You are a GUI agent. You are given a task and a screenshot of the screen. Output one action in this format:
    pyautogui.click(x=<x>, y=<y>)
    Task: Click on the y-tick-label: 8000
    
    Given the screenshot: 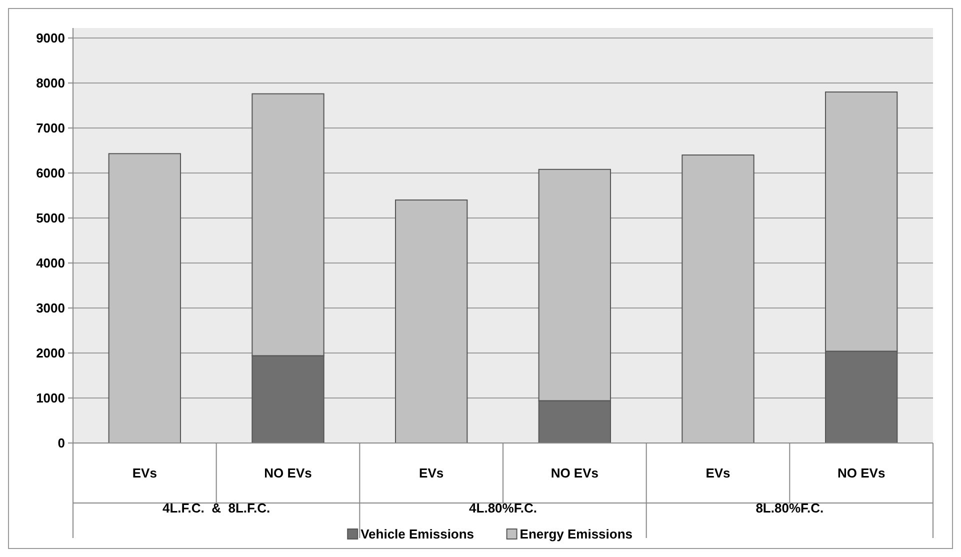 What is the action you would take?
    pyautogui.click(x=50, y=83)
    